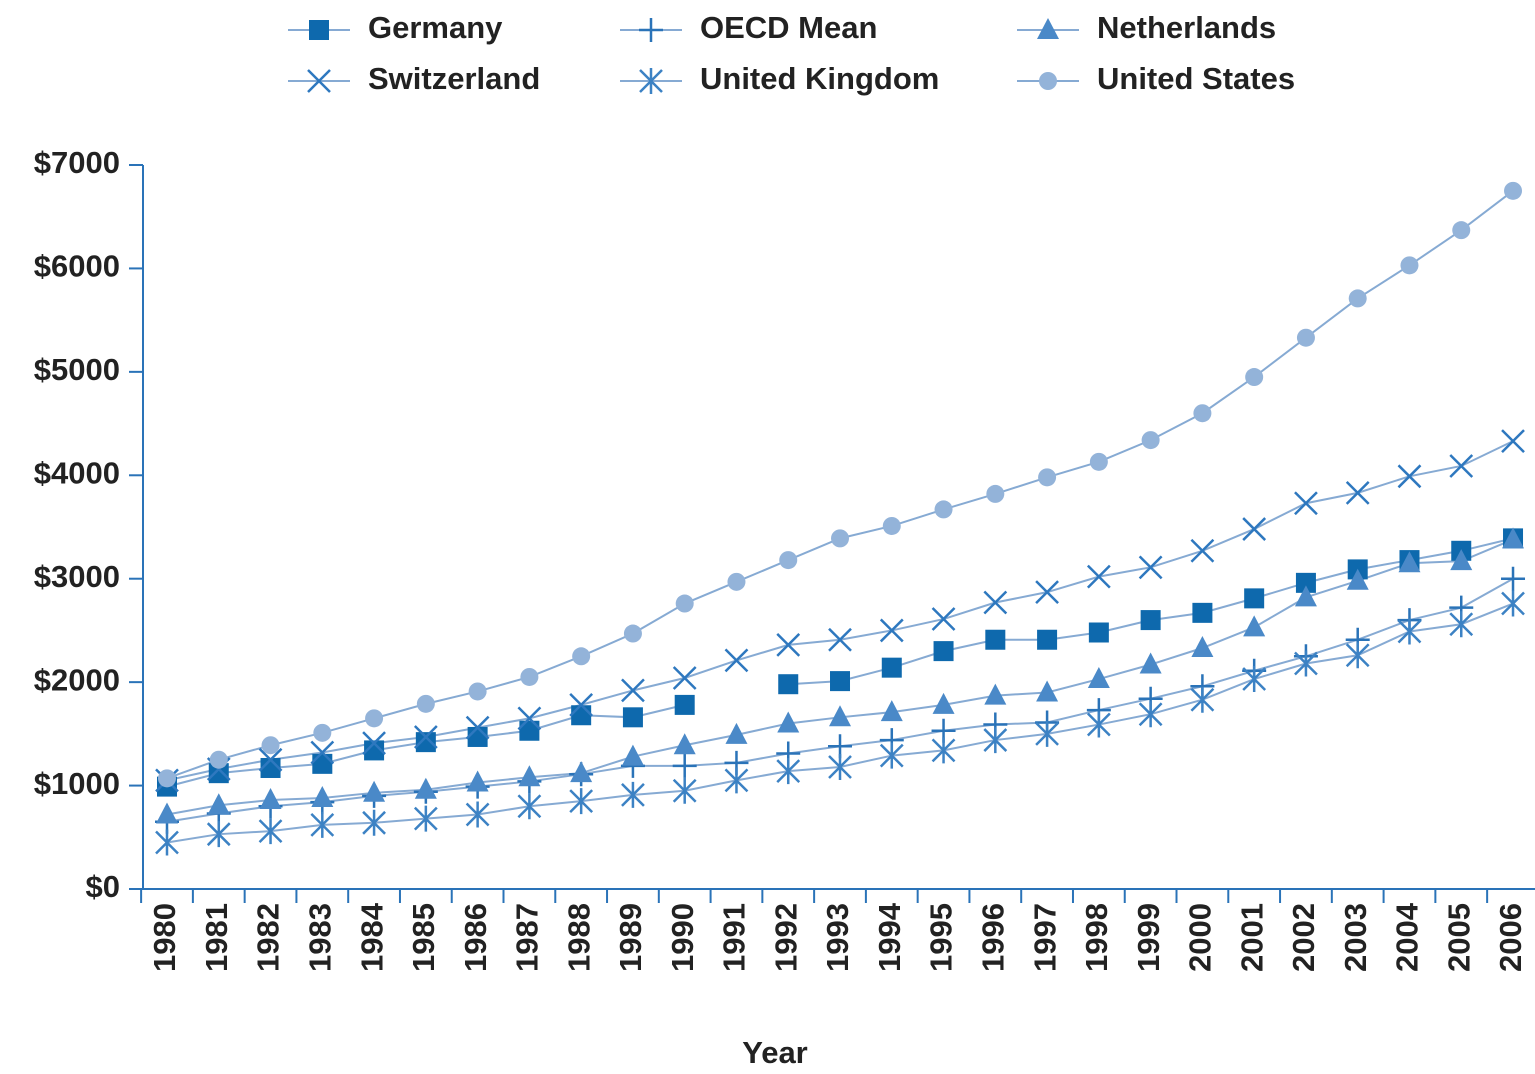  I want to click on x-tick-label: 1998, so click(1096, 937).